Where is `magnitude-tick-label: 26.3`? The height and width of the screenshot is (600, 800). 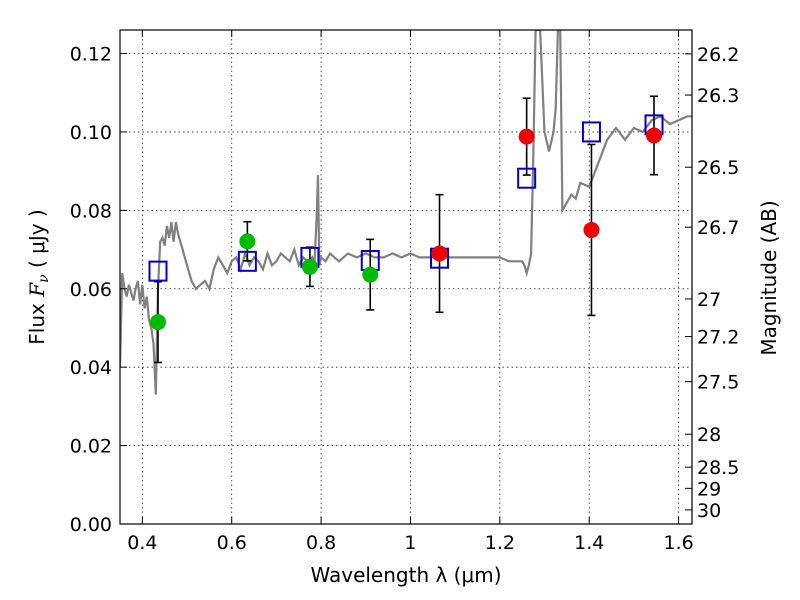
magnitude-tick-label: 26.3 is located at coordinates (718, 96).